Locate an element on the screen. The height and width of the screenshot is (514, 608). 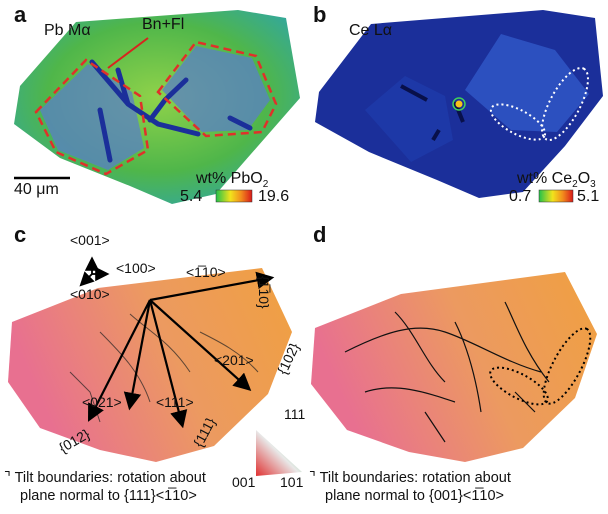
caption-d-line2: plane normal to {001}<1̅10> is located at coordinates (414, 496).